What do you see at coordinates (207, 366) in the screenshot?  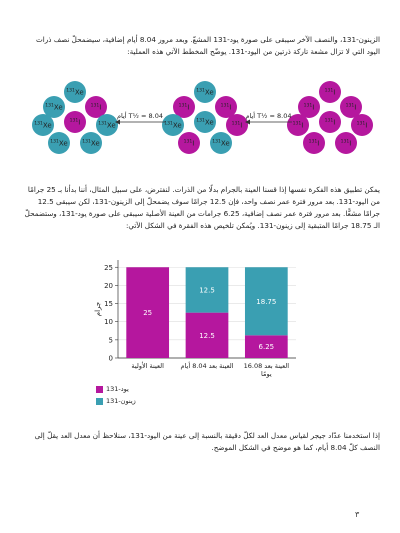 I see `x-tick-label: العينة بعد 8.04 أيام` at bounding box center [207, 366].